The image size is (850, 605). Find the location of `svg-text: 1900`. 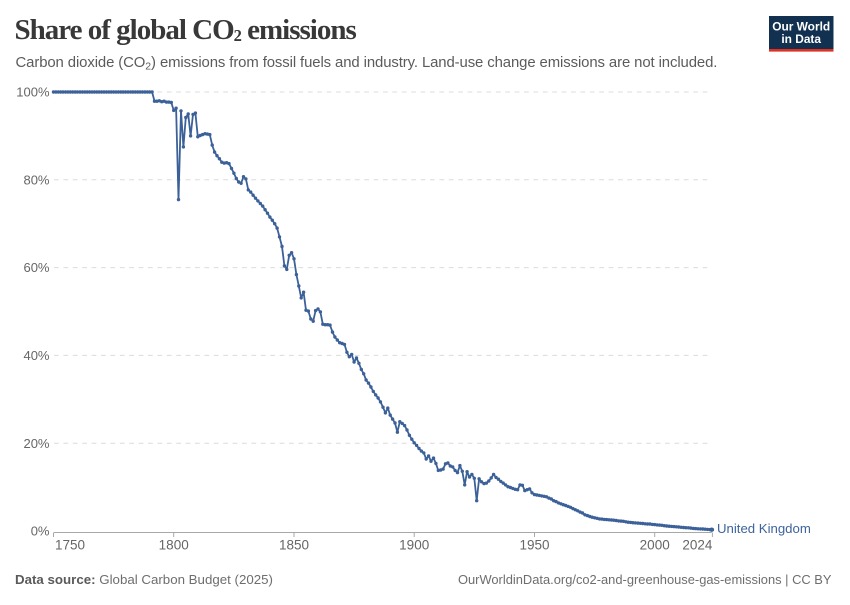

svg-text: 1900 is located at coordinates (414, 545).